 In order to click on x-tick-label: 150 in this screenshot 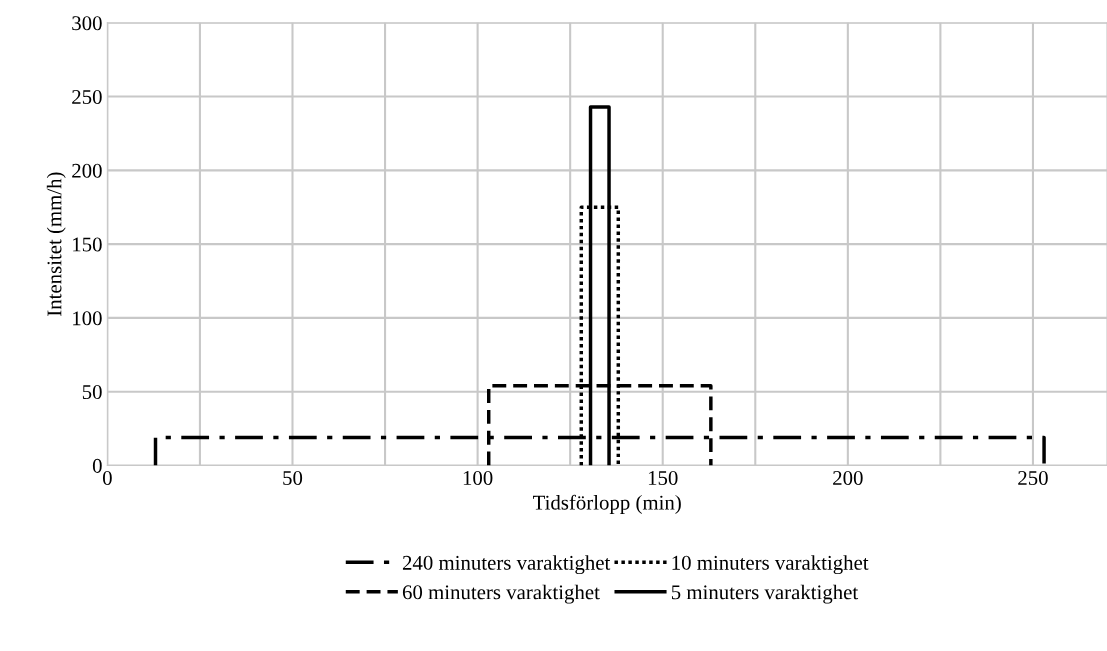, I will do `click(663, 477)`.